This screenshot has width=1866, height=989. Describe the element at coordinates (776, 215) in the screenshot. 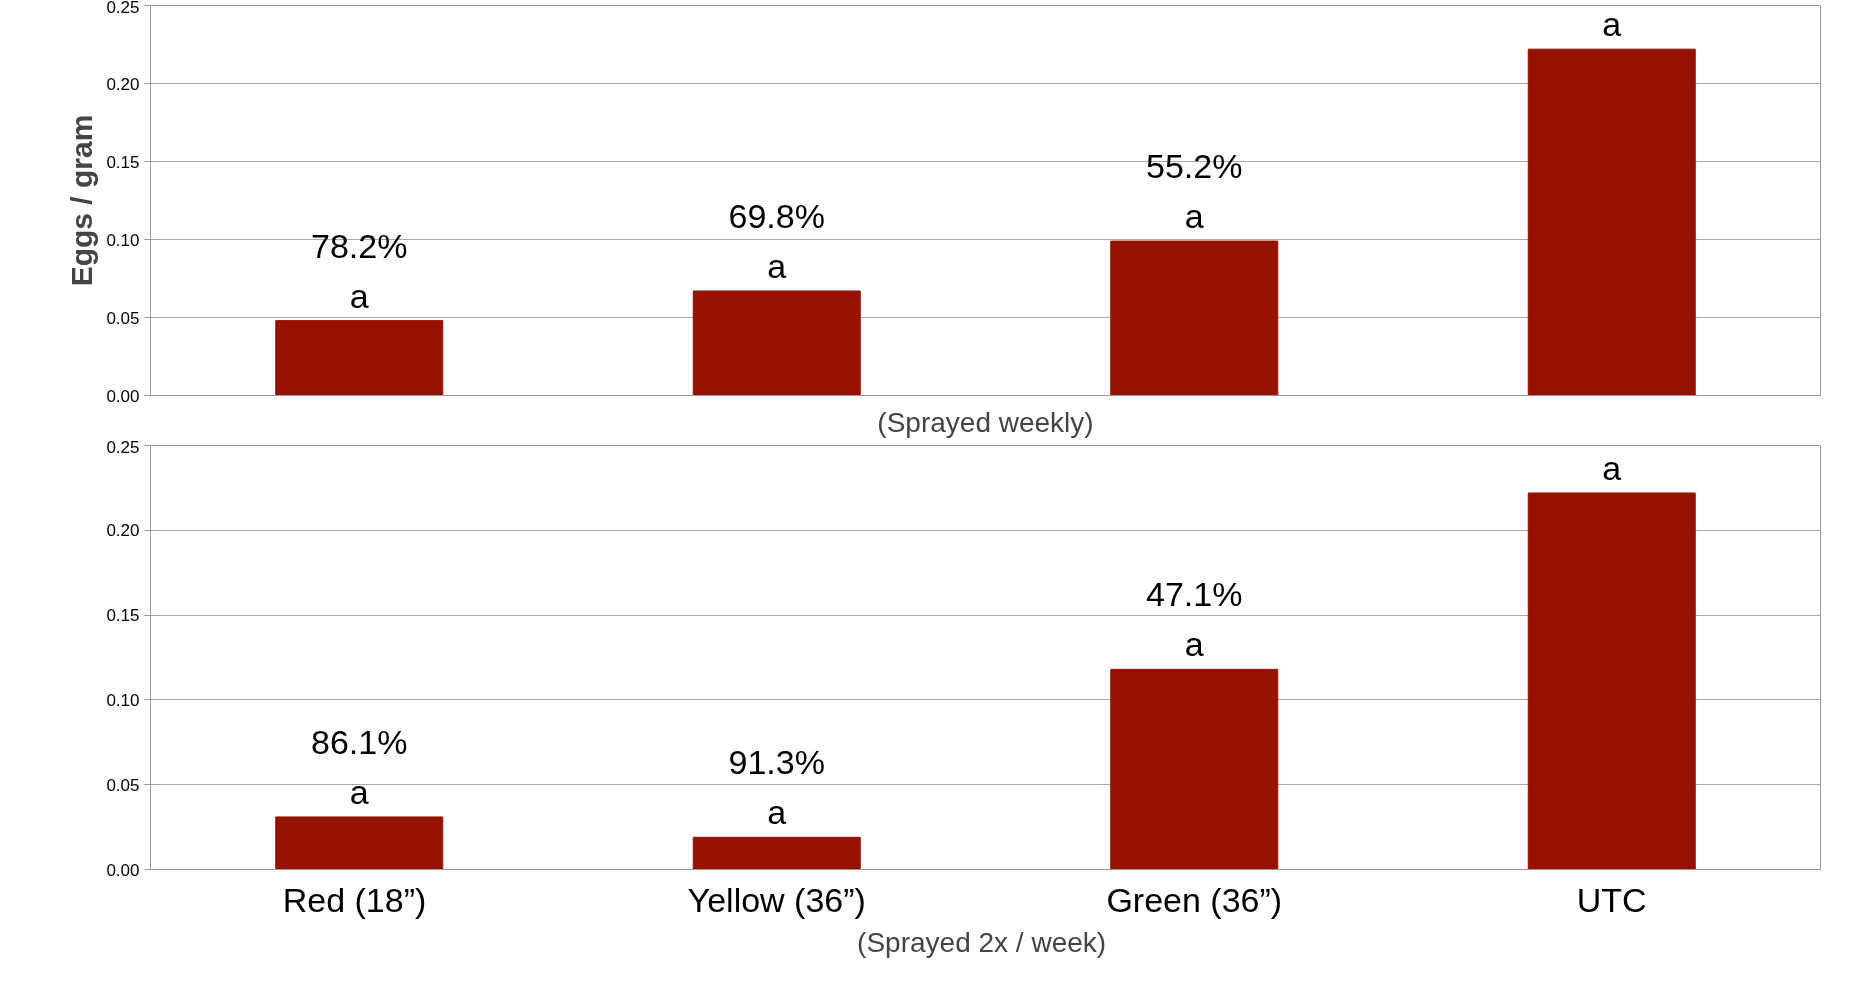

I see `annotation: 69.8%` at that location.